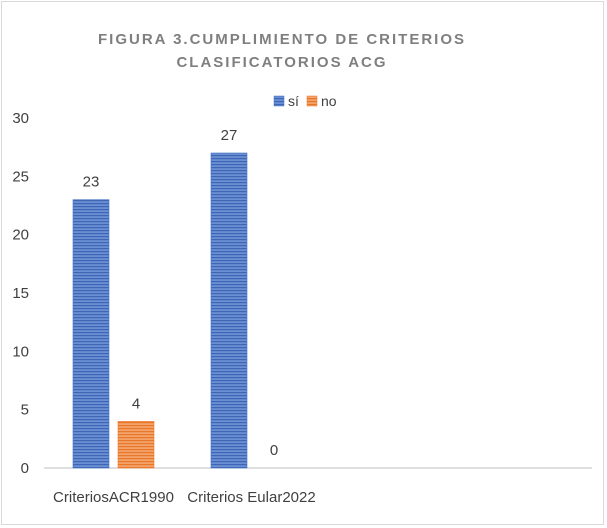 This screenshot has height=528, width=607. What do you see at coordinates (281, 62) in the screenshot?
I see `chart-title-line-2: CLASIFICATORIOS ACG` at bounding box center [281, 62].